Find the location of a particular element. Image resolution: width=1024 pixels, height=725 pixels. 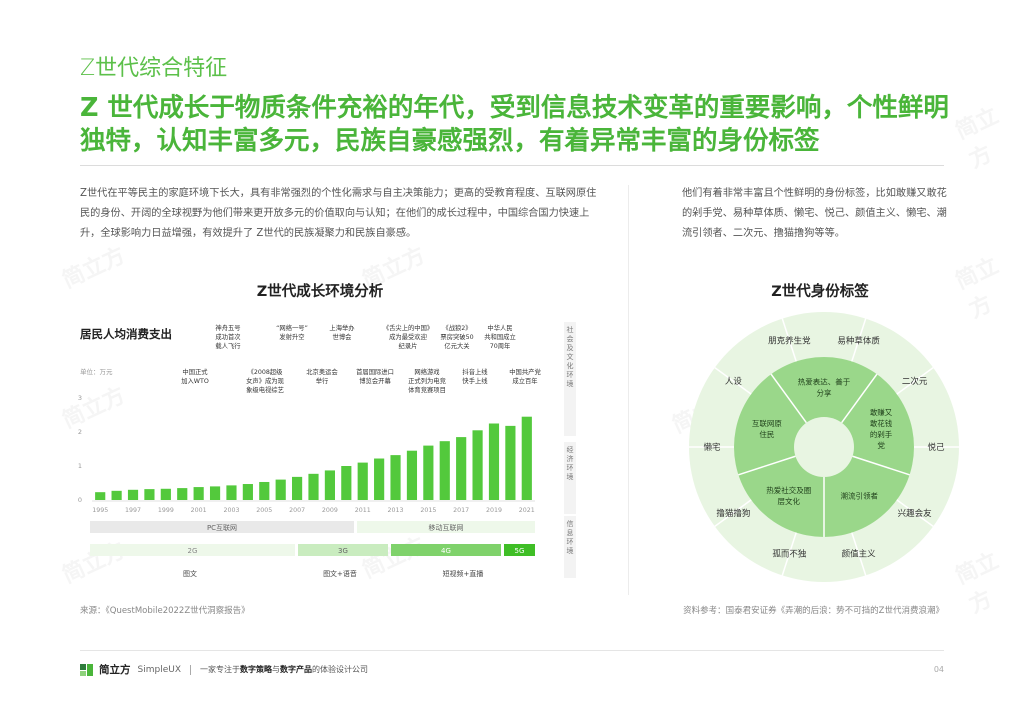

outer-tag-label: 人设 is located at coordinates (734, 381).